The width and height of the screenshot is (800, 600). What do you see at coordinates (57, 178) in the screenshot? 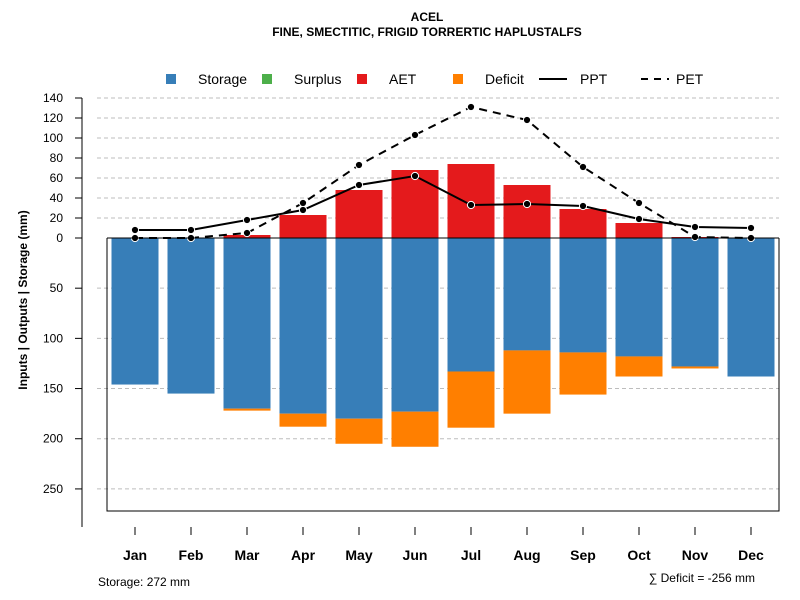
I see `y-tick-label-upper-60: 60` at bounding box center [57, 178].